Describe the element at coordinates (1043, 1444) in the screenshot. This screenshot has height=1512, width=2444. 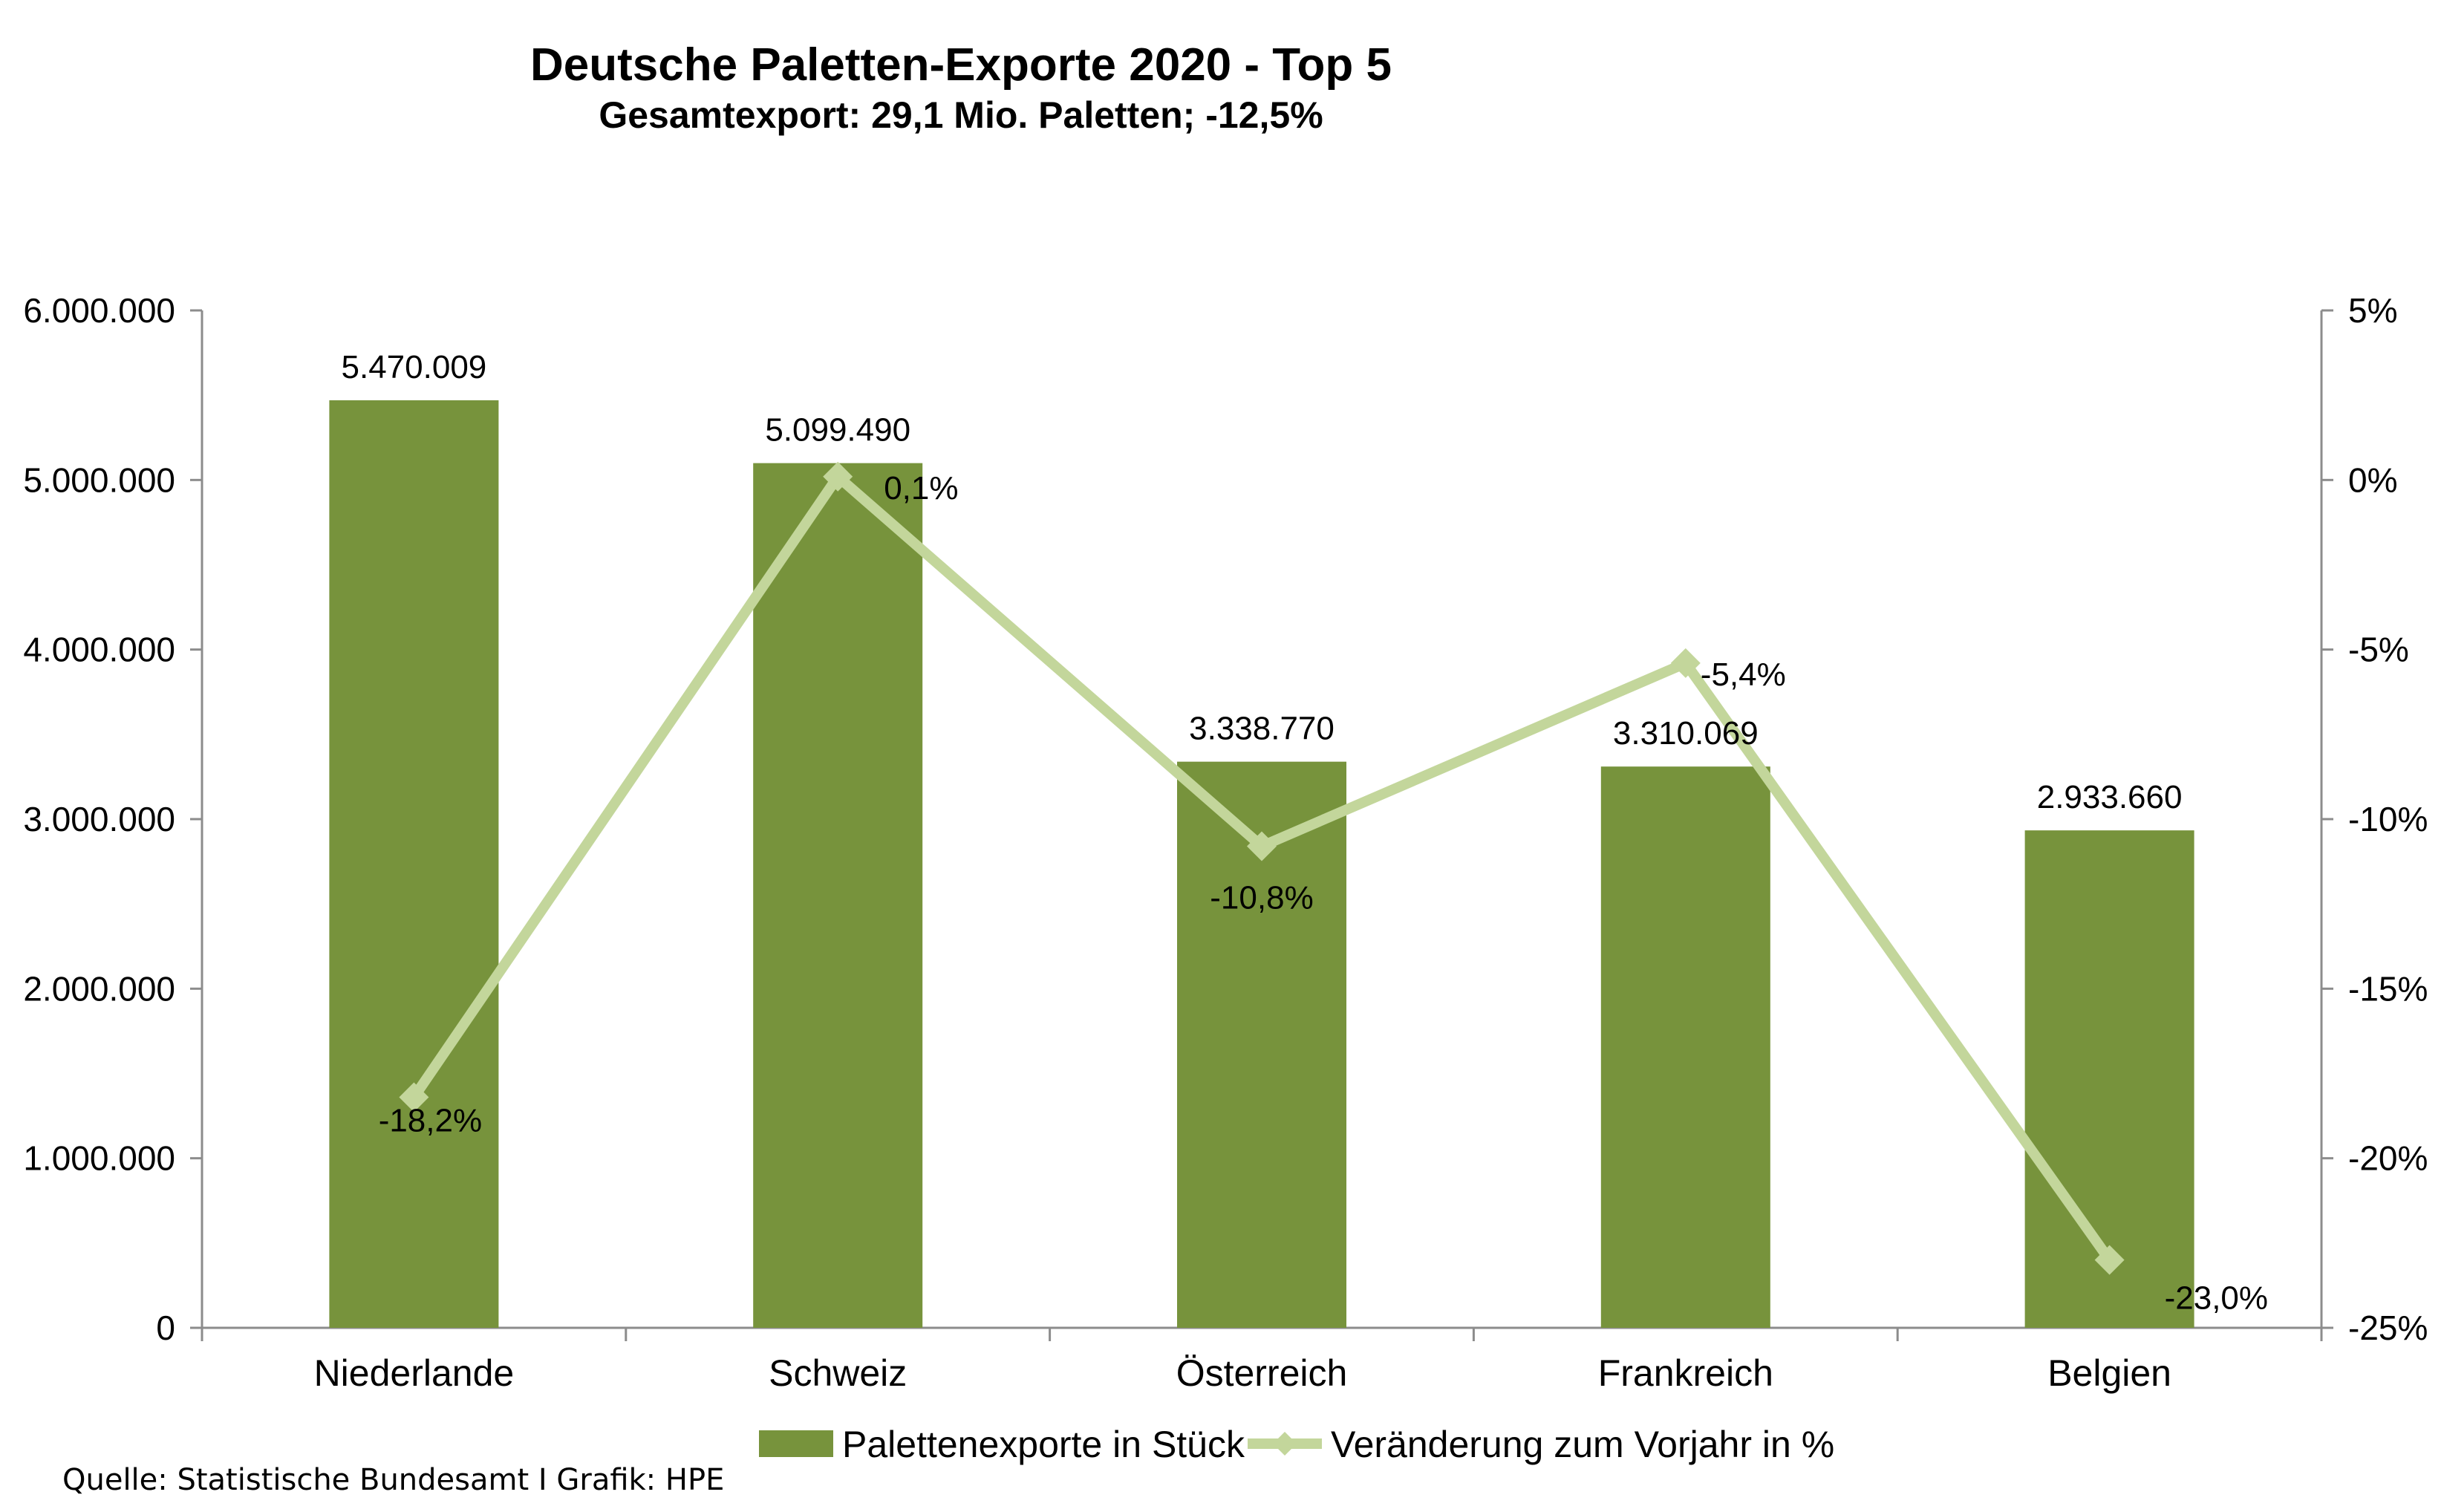
I see `legend-label-bars: Palettenexporte in Stück` at that location.